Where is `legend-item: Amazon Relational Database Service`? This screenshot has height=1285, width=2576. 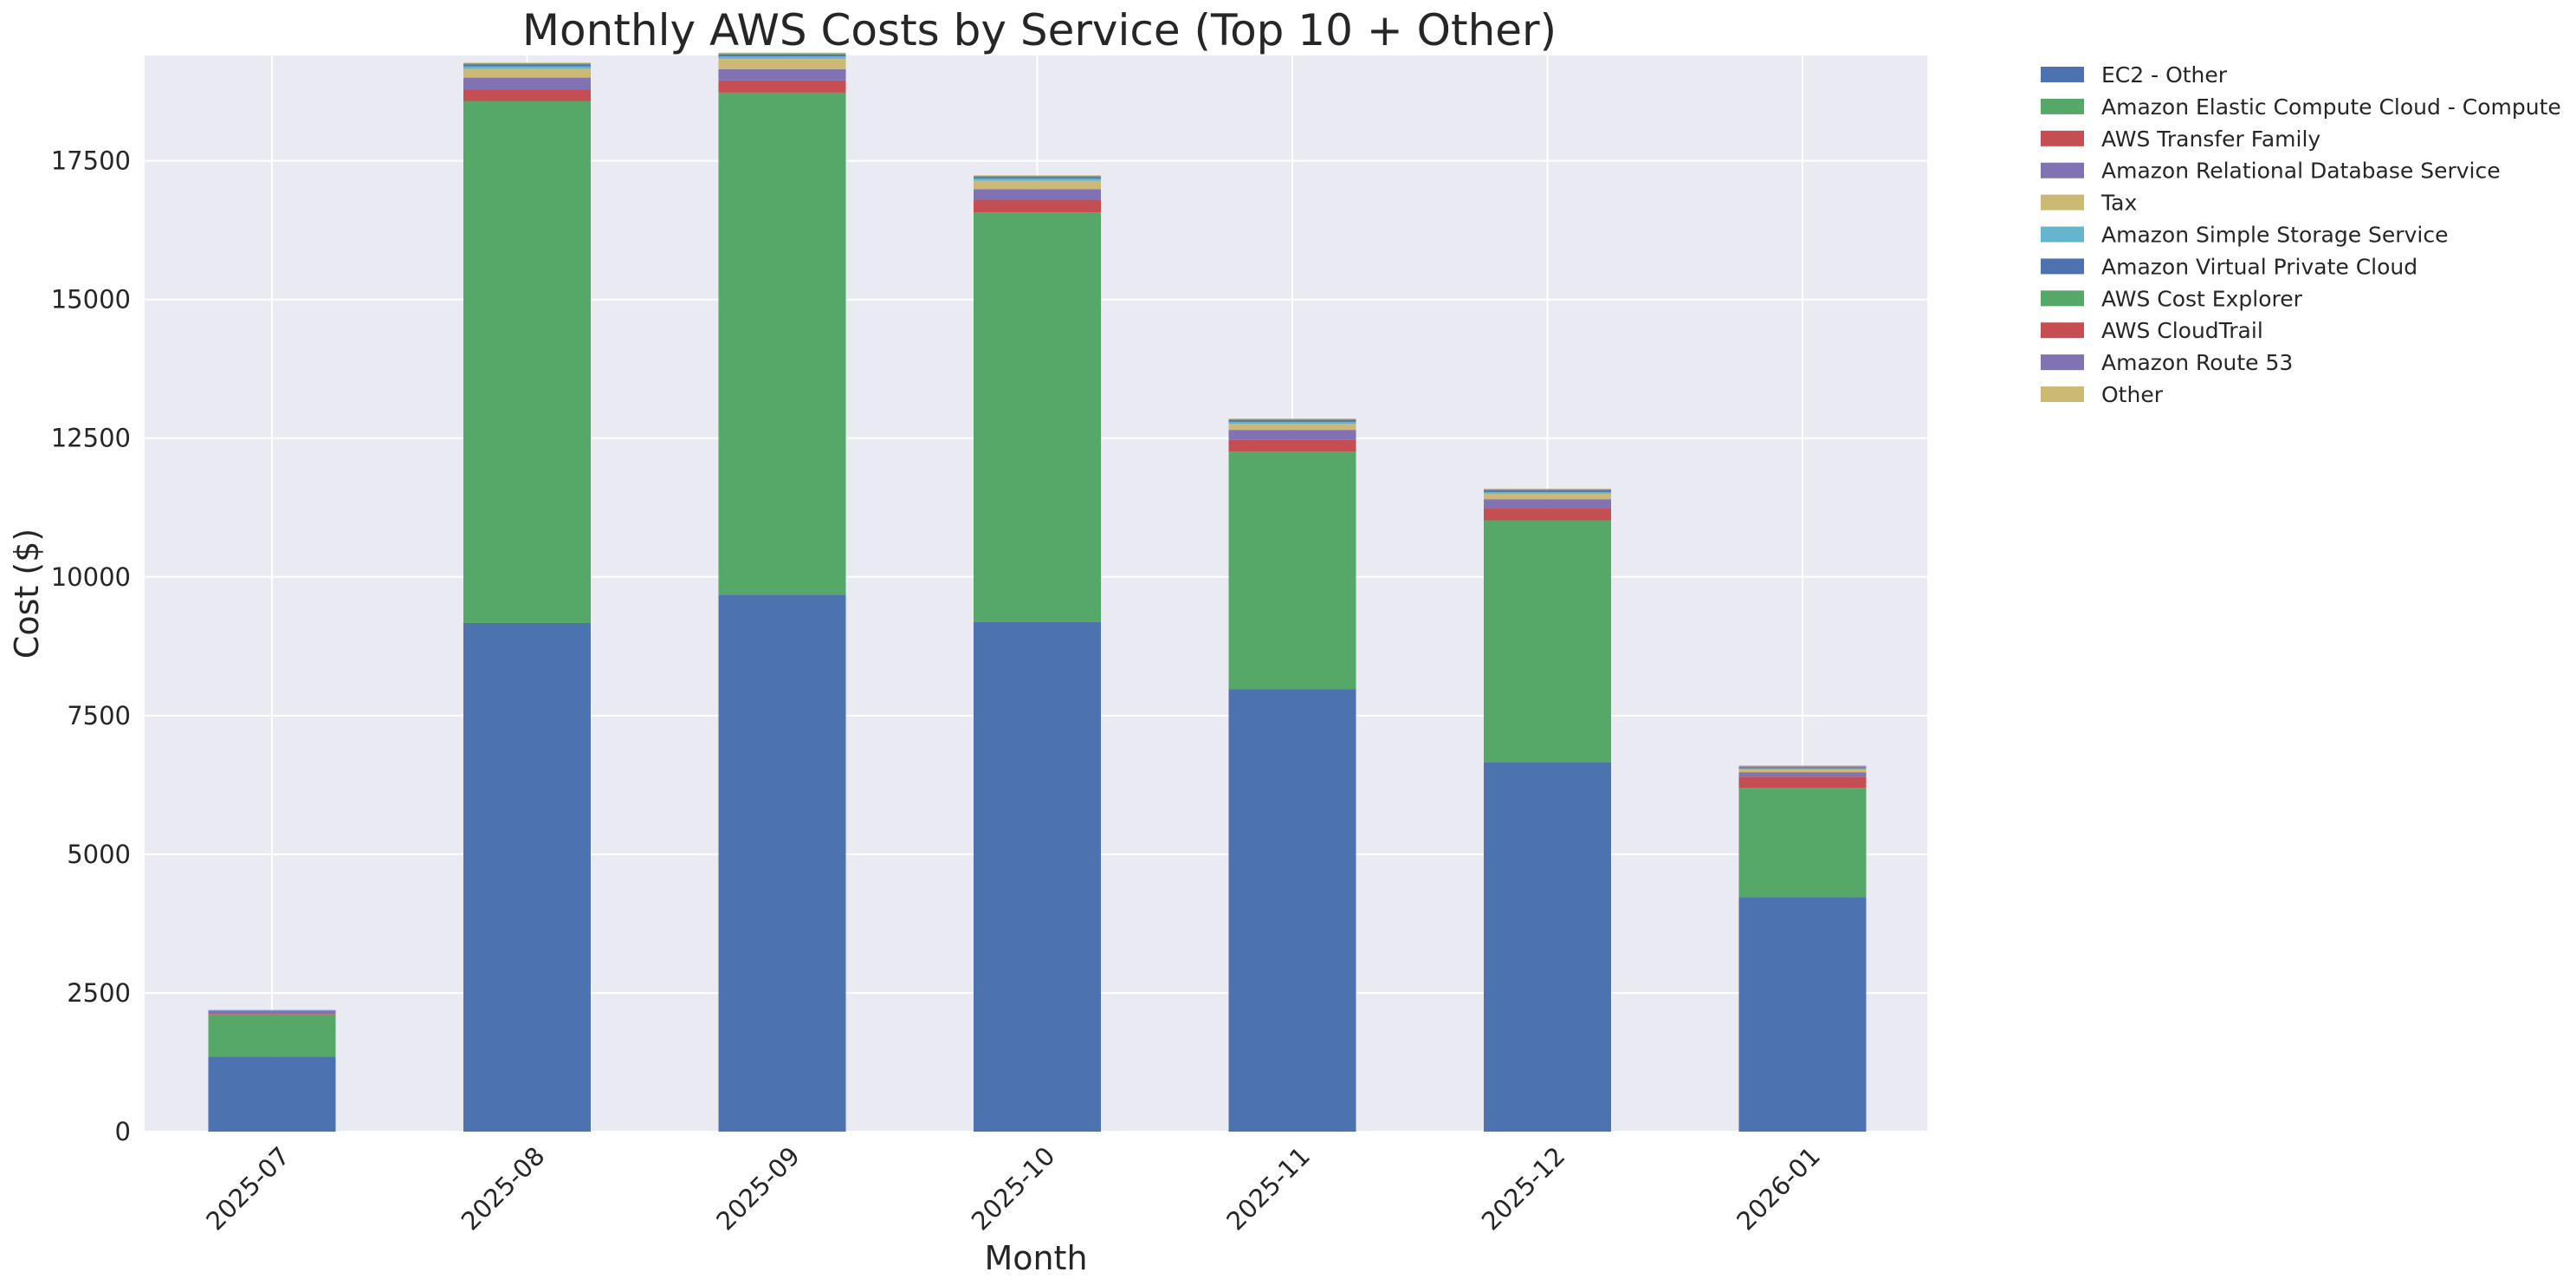
legend-item: Amazon Relational Database Service is located at coordinates (2271, 171).